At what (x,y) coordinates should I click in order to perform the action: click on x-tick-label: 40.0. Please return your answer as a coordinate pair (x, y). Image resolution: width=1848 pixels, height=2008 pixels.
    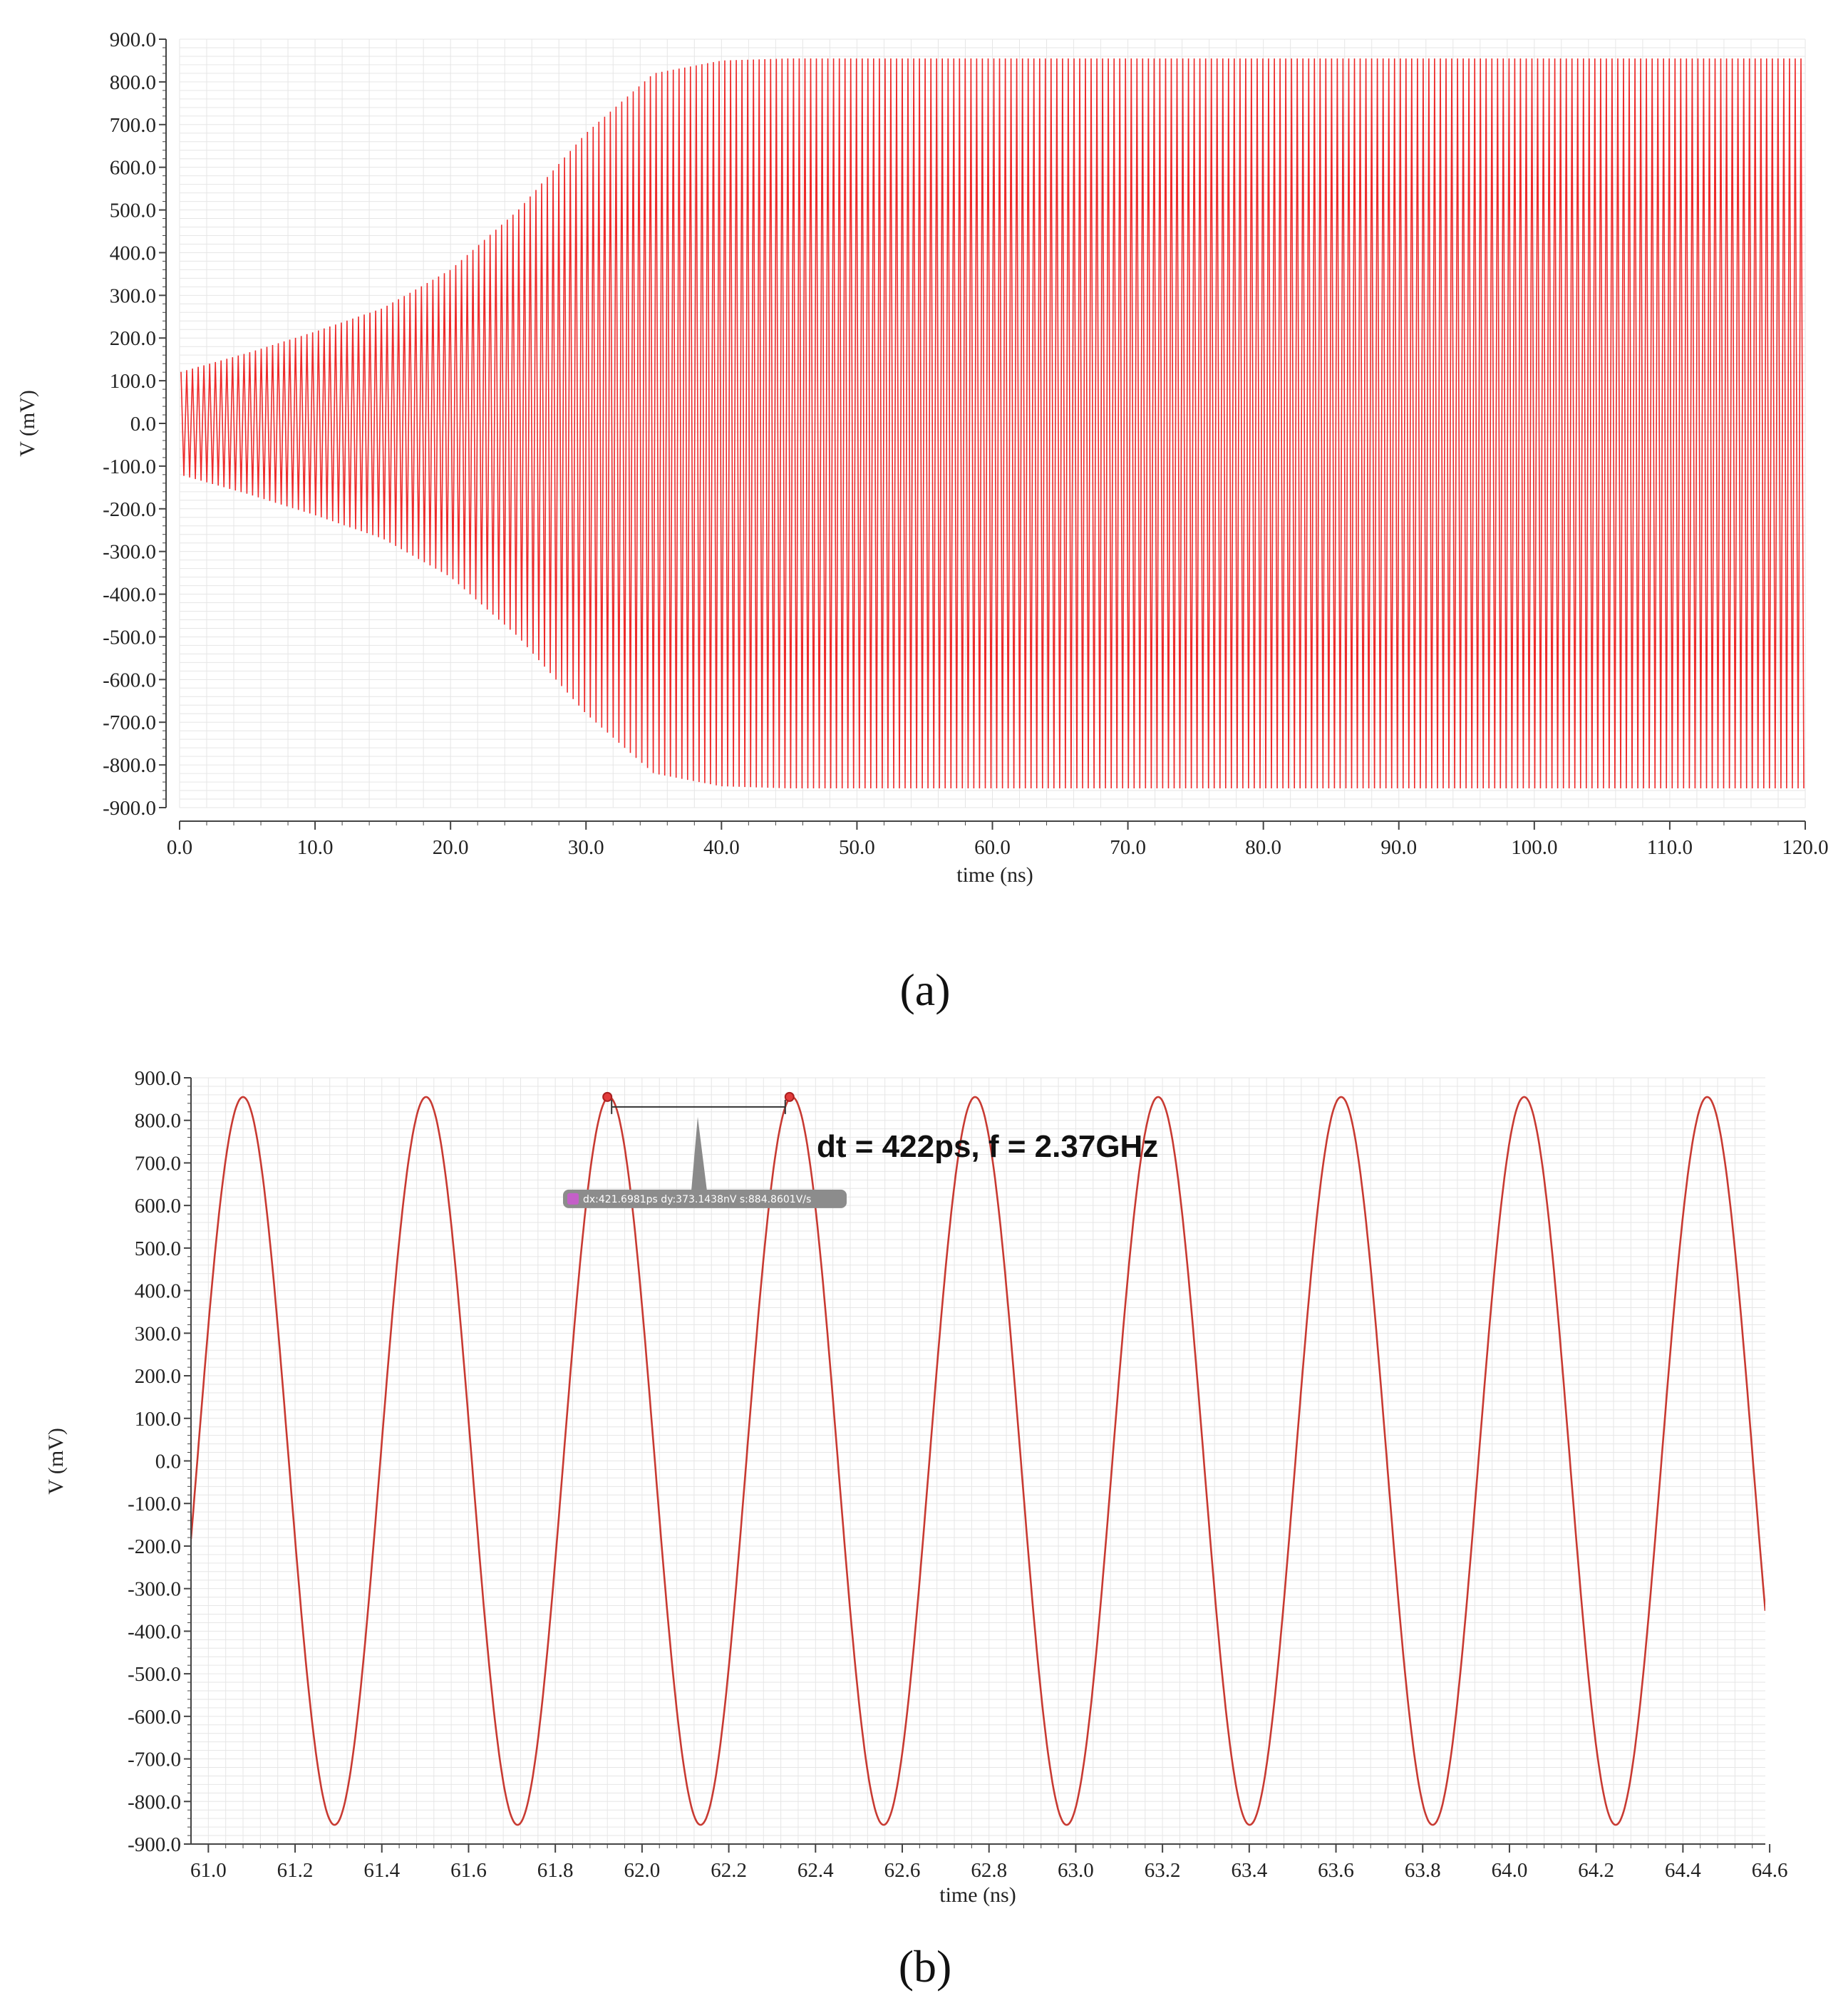
    Looking at the image, I should click on (721, 847).